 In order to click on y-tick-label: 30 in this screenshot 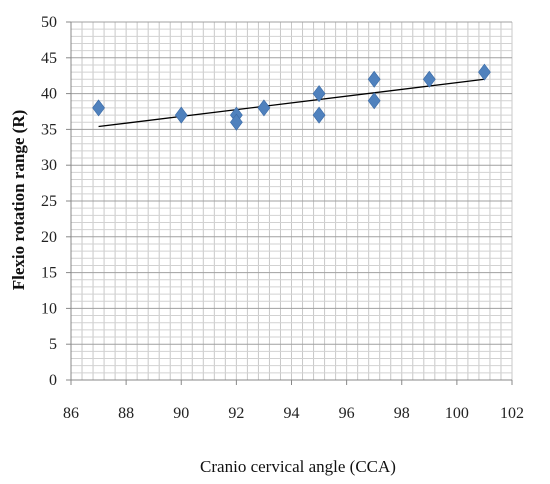, I will do `click(49, 165)`.